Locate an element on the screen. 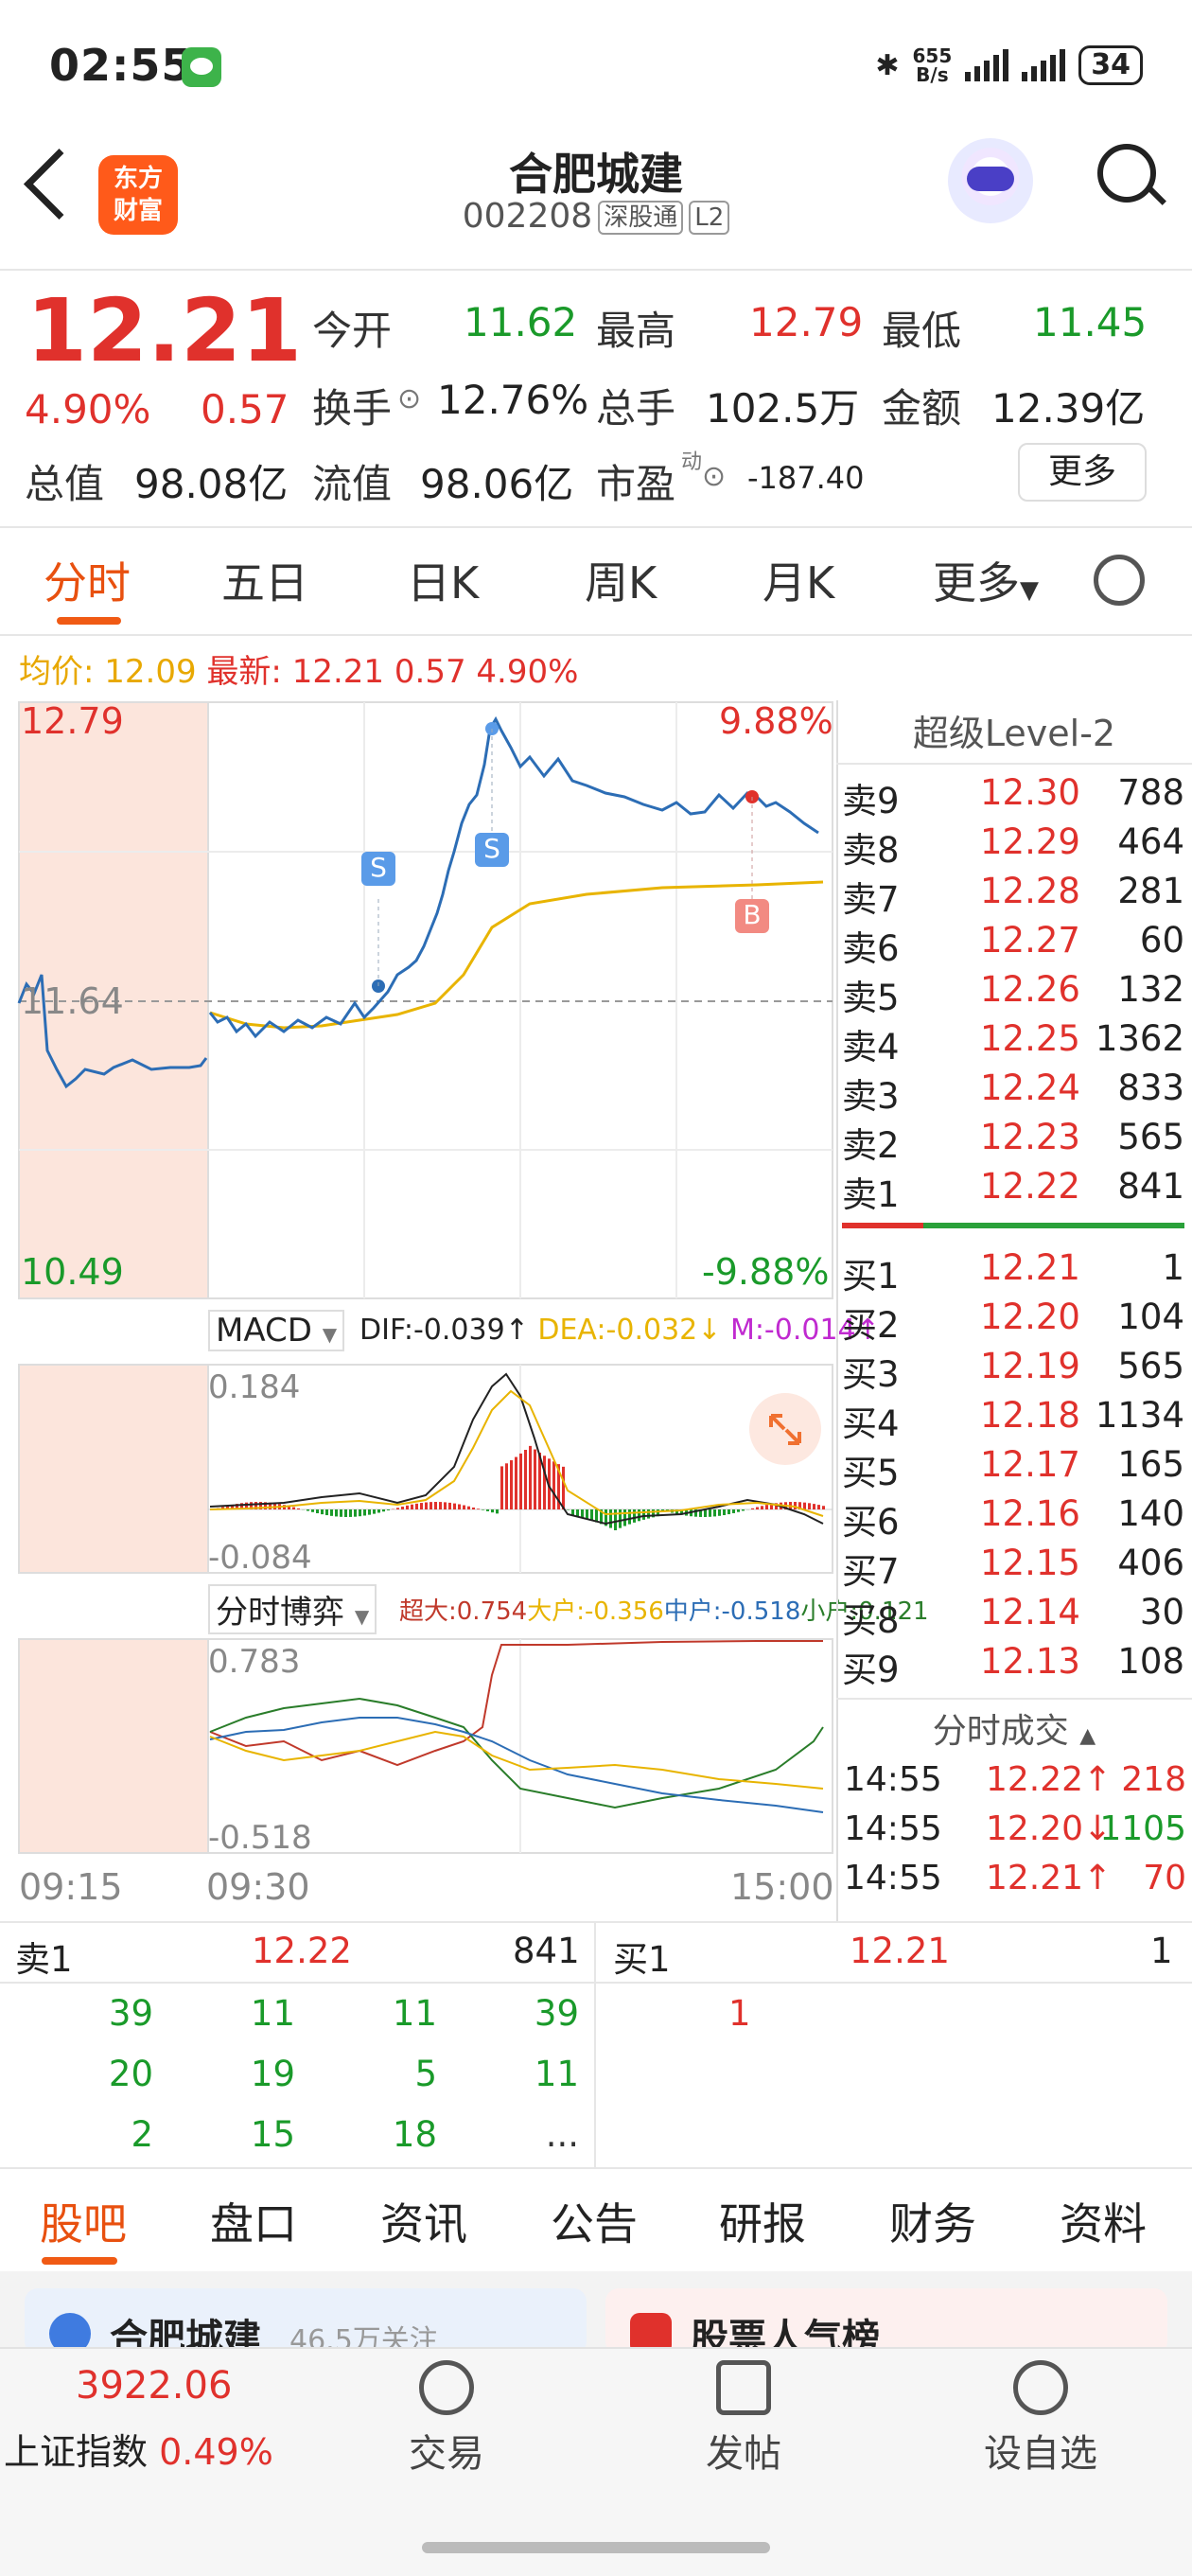  sell-queue-item: 15 is located at coordinates (273, 2134).